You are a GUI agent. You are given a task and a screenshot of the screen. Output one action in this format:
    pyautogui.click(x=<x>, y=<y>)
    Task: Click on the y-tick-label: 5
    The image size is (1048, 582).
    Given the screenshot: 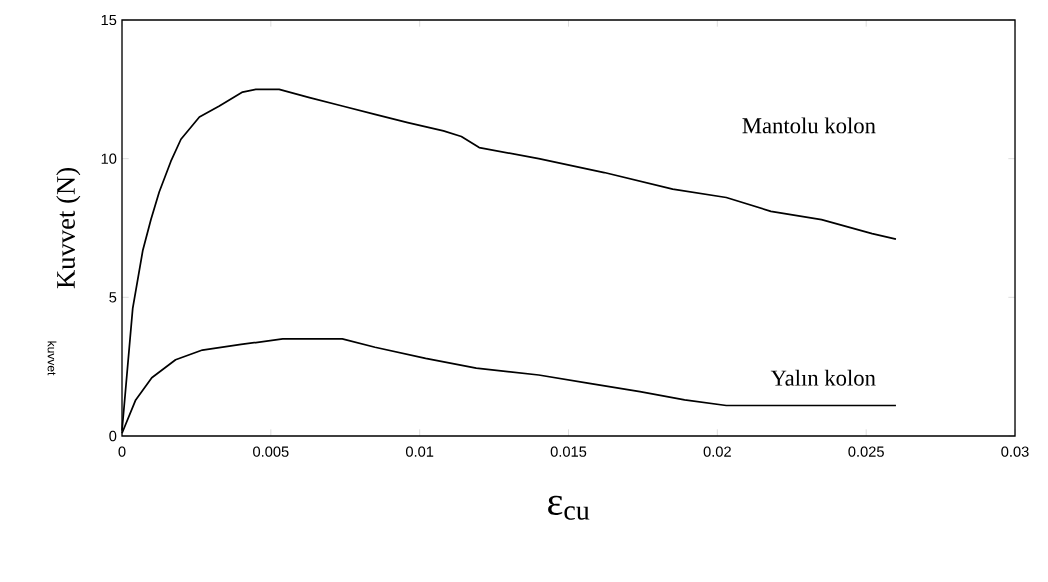 What is the action you would take?
    pyautogui.click(x=113, y=297)
    